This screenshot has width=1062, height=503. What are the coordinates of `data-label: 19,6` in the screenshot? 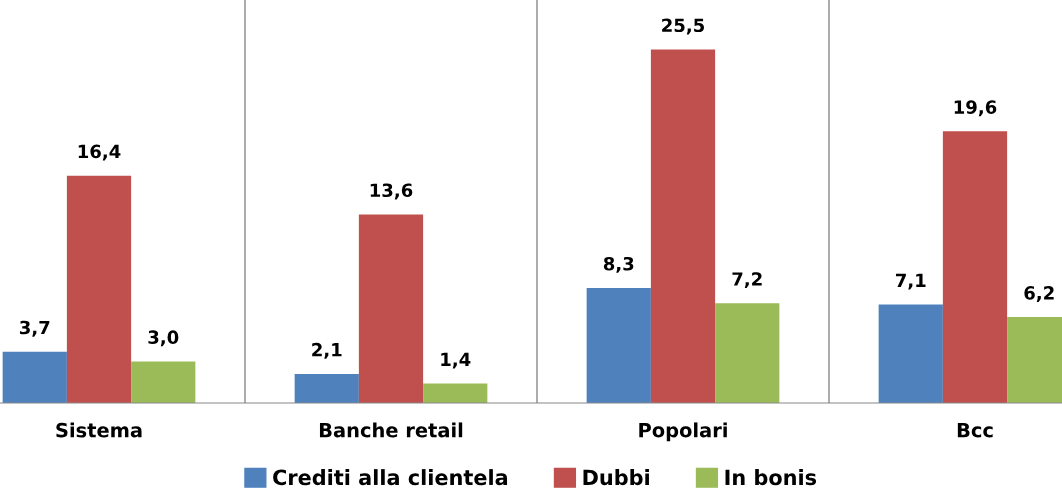 It's located at (975, 108).